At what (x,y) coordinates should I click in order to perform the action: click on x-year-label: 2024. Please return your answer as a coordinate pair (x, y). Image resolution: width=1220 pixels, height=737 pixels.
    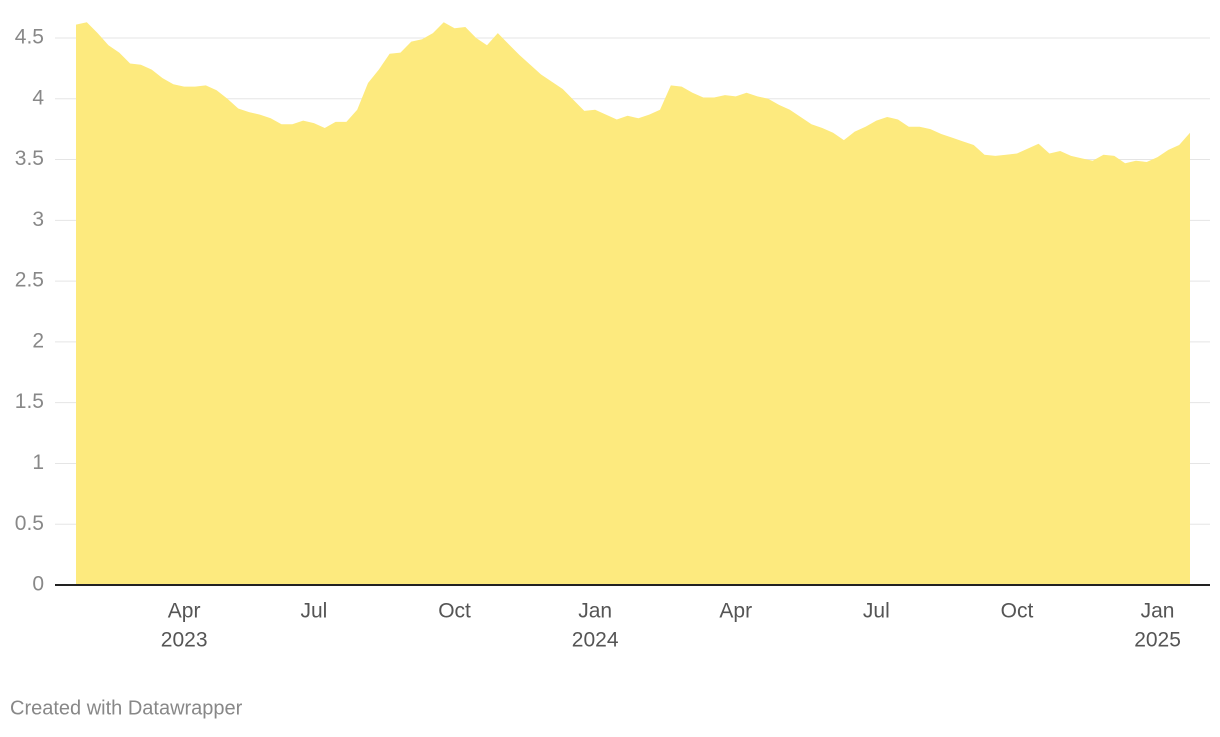
    Looking at the image, I should click on (595, 640).